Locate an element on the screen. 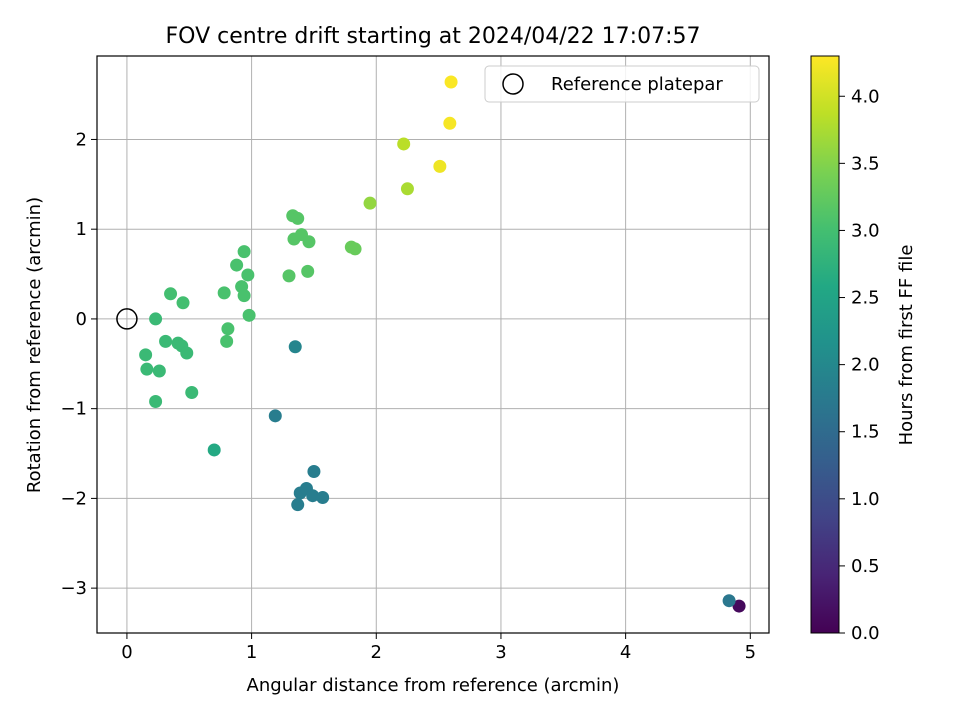 The image size is (960, 724). x-tick-label: 2 is located at coordinates (376, 652).